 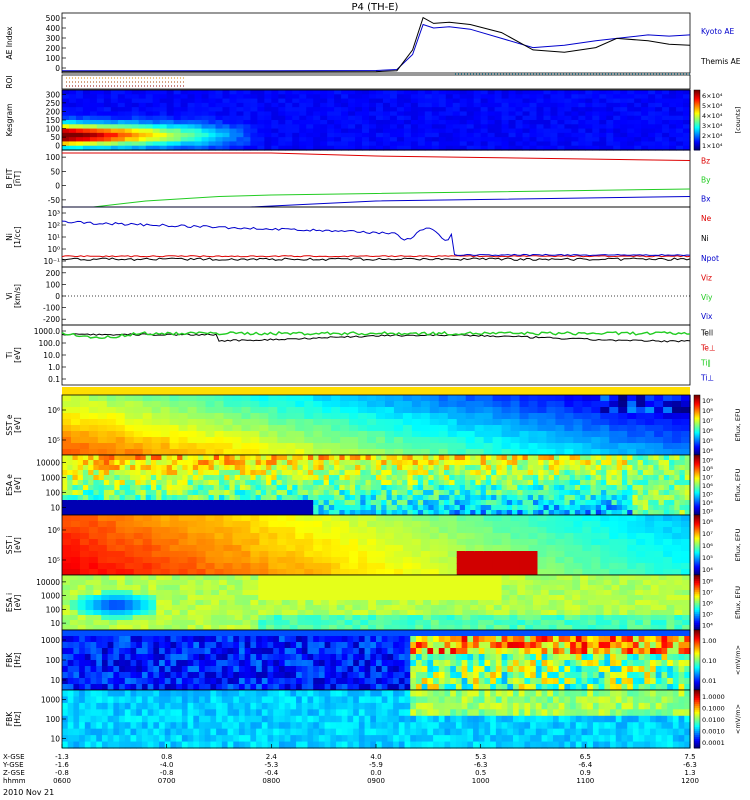 I want to click on roi-ylabel: ROI, so click(x=9, y=81).